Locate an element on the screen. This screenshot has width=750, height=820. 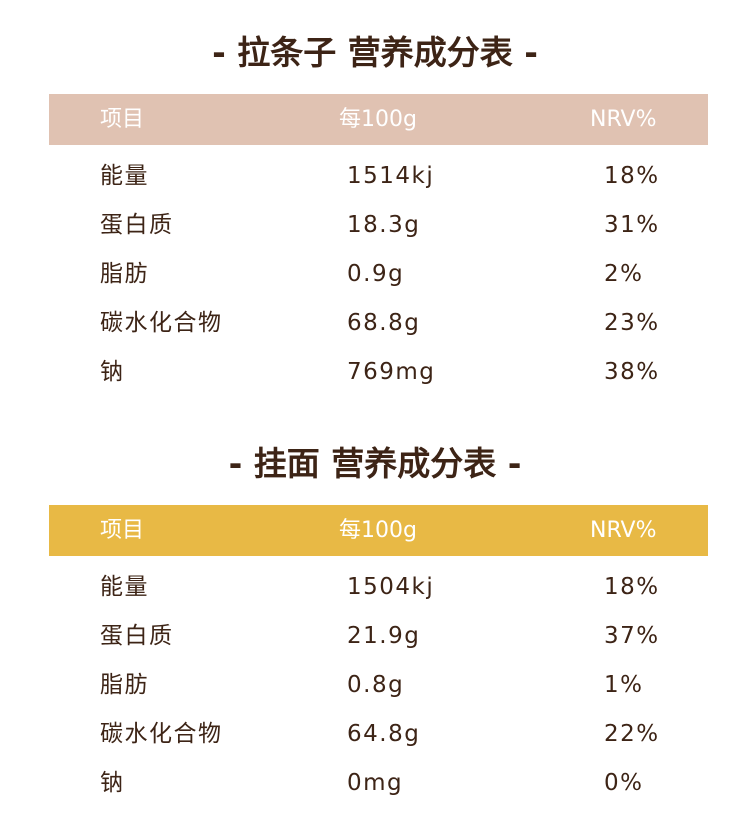
table-cell: 0.8g is located at coordinates (376, 685).